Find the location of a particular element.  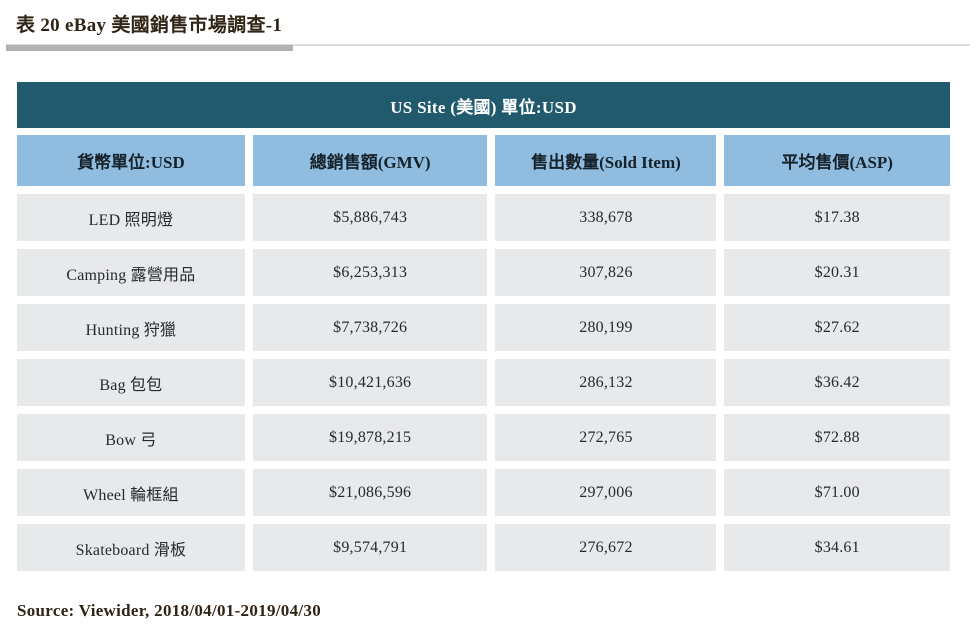

cell-asp: $36.42 is located at coordinates (837, 382).